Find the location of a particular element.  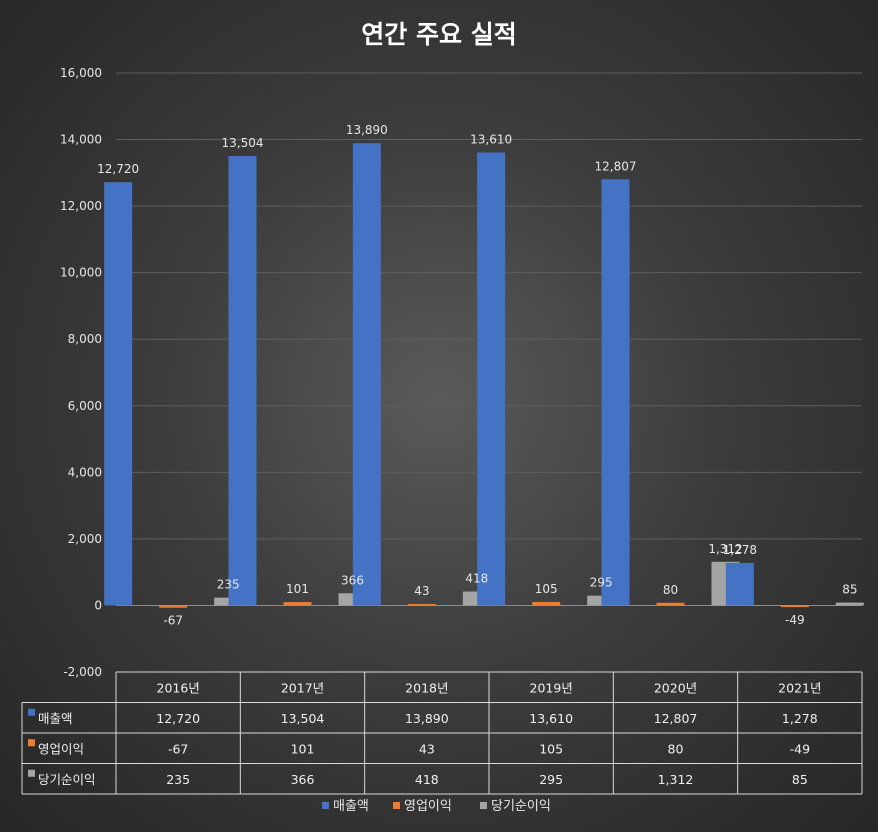

data-label: -49 is located at coordinates (795, 620).